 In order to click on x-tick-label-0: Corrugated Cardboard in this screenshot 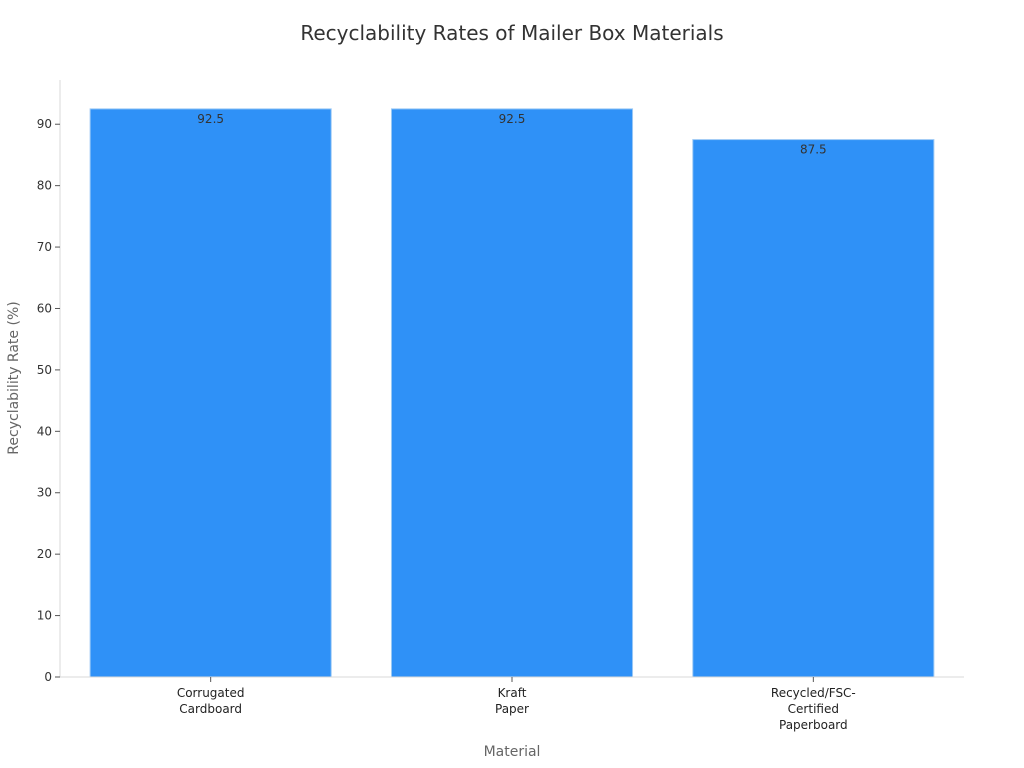, I will do `click(211, 701)`.